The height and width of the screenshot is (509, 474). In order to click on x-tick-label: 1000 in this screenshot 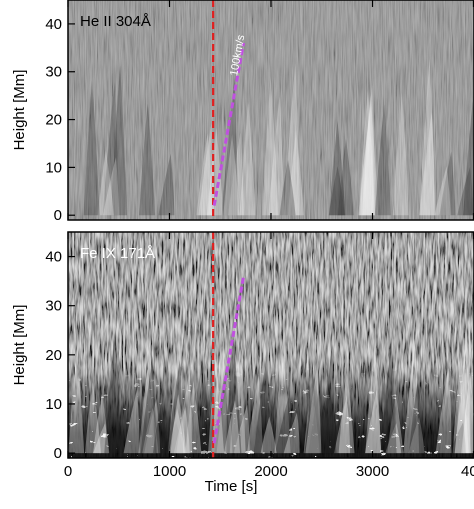, I will do `click(169, 471)`.